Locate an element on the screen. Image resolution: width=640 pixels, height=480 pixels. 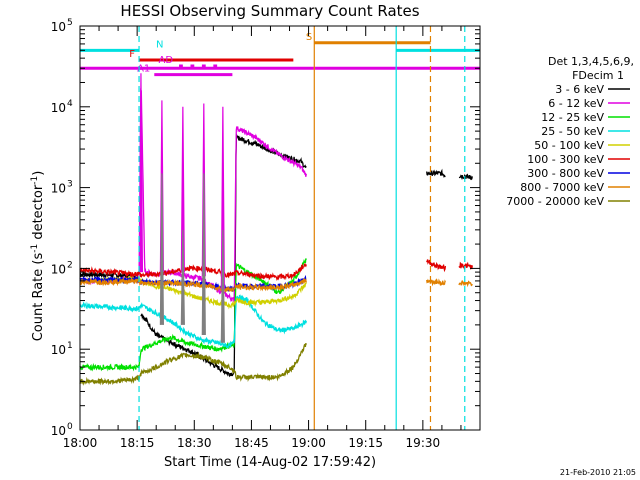
legend-label-12-25-kev: 12 - 25 keV is located at coordinates (572, 117).